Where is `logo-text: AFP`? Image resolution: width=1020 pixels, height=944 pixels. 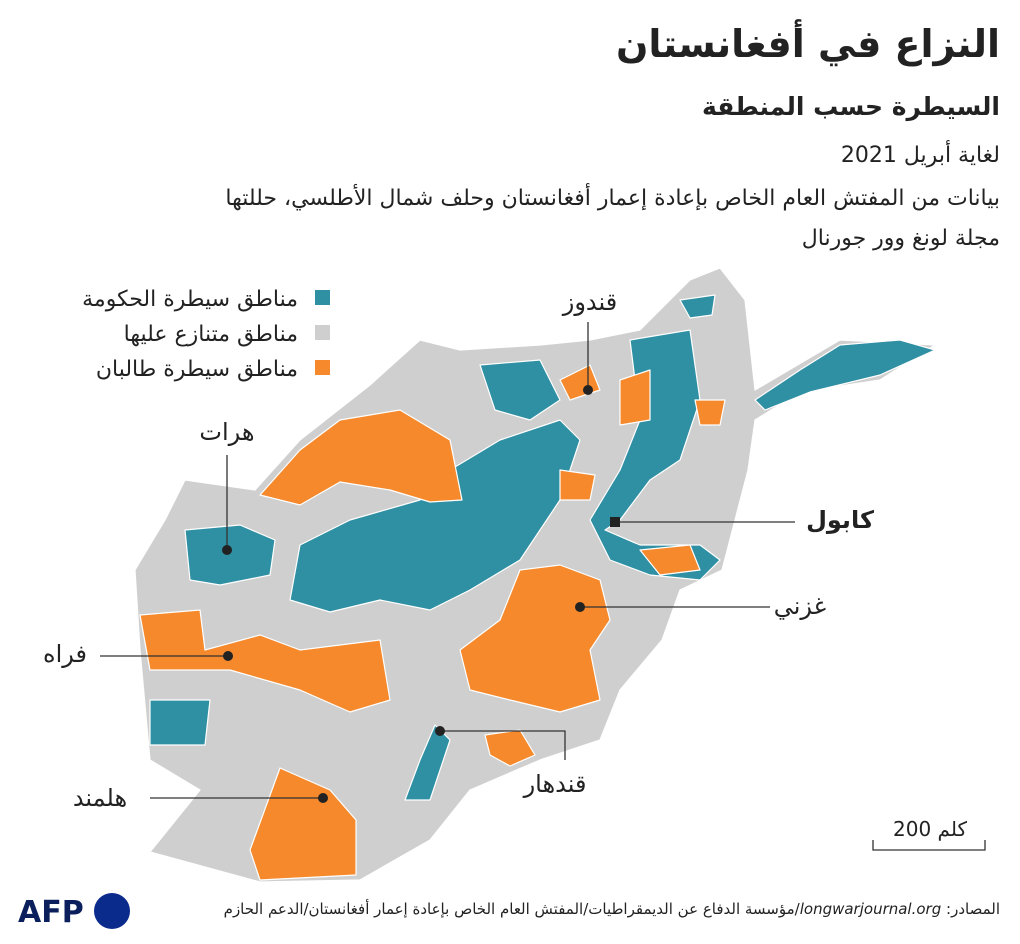 logo-text: AFP is located at coordinates (51, 912).